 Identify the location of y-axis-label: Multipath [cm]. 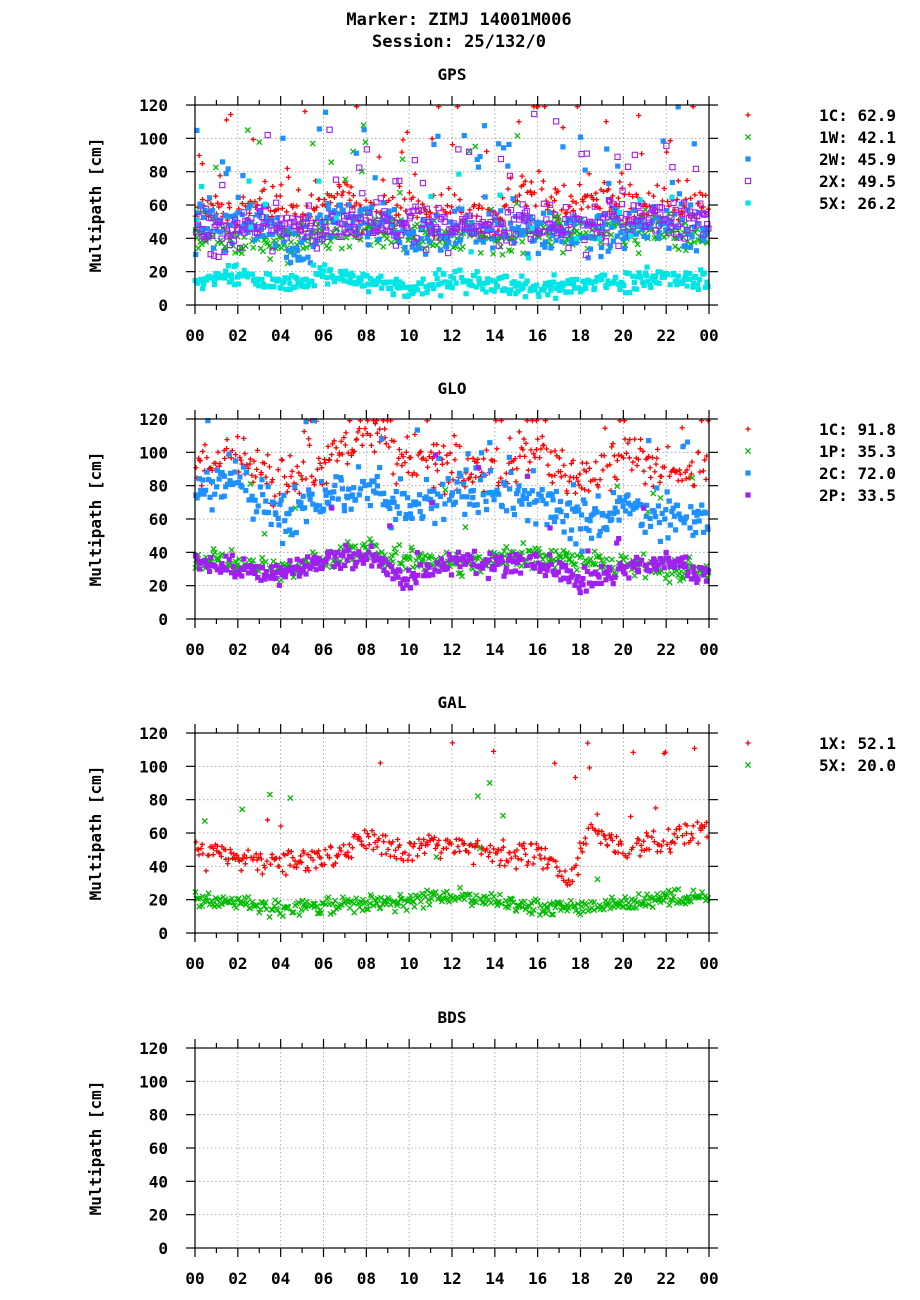
(95, 1148).